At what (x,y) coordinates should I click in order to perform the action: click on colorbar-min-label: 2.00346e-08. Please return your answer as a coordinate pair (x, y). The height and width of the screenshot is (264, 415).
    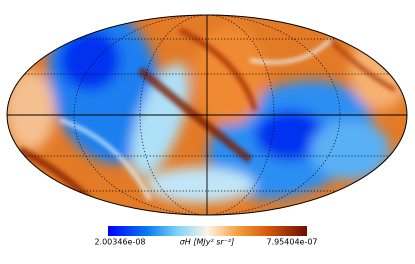
    Looking at the image, I should click on (119, 242).